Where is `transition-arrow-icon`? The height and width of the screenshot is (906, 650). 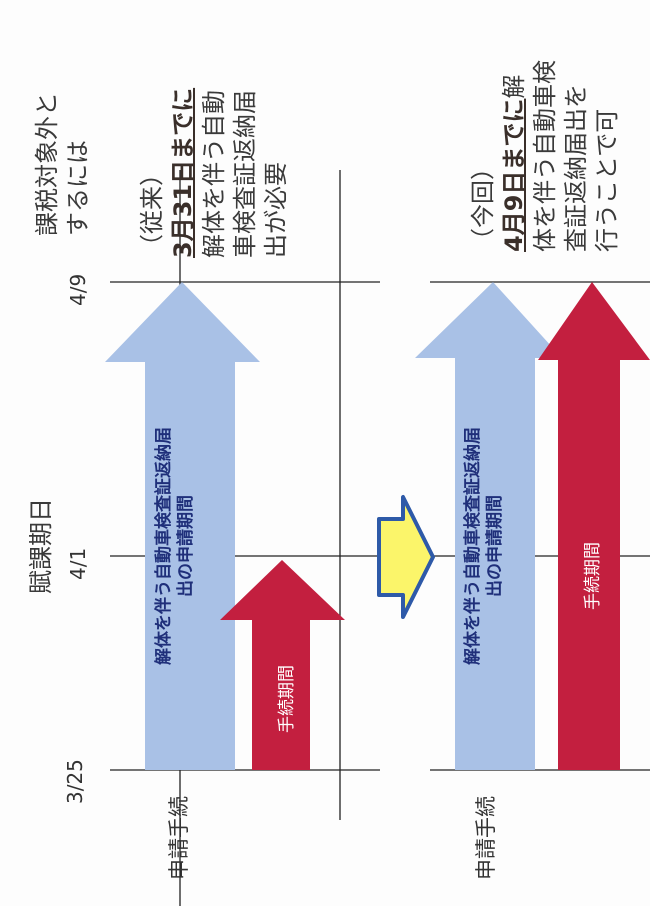 transition-arrow-icon is located at coordinates (406, 557).